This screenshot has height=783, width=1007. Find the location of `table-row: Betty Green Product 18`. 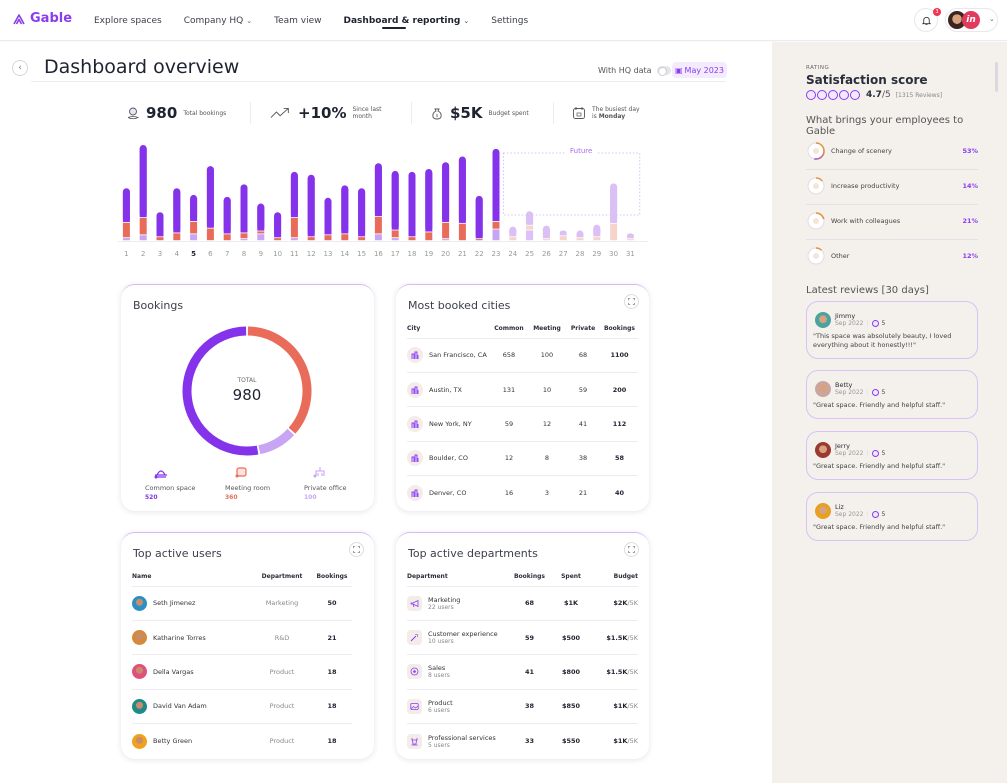

table-row: Betty Green Product 18 is located at coordinates (242, 741).